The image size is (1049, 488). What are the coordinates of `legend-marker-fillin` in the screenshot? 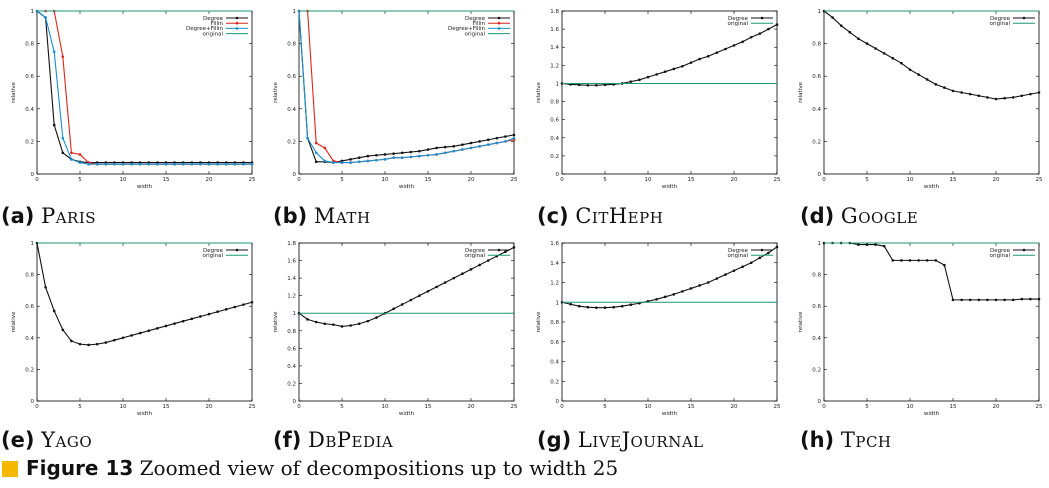 It's located at (499, 23).